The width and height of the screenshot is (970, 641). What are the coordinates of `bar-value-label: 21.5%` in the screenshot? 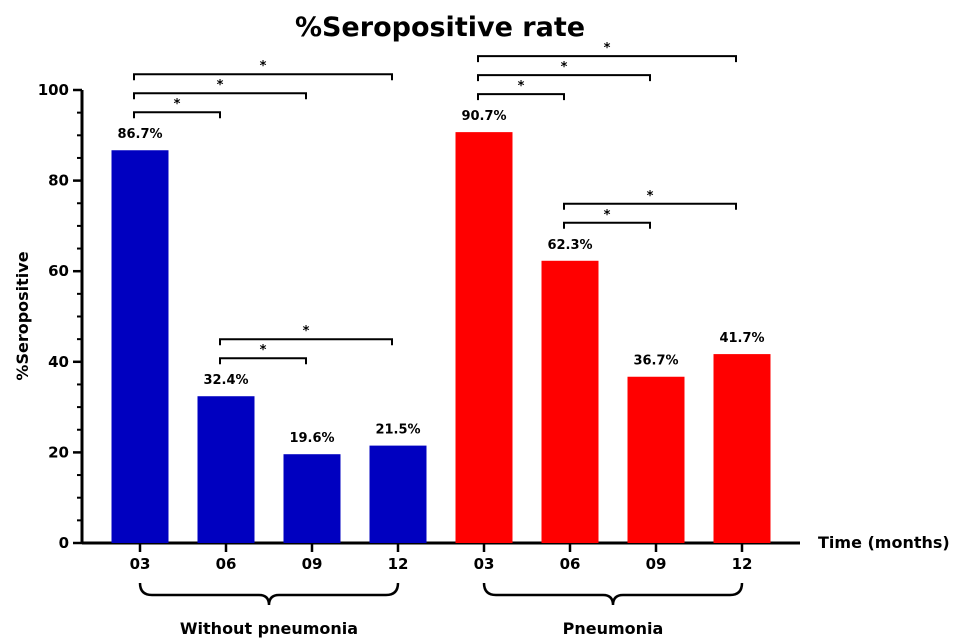 It's located at (397, 430).